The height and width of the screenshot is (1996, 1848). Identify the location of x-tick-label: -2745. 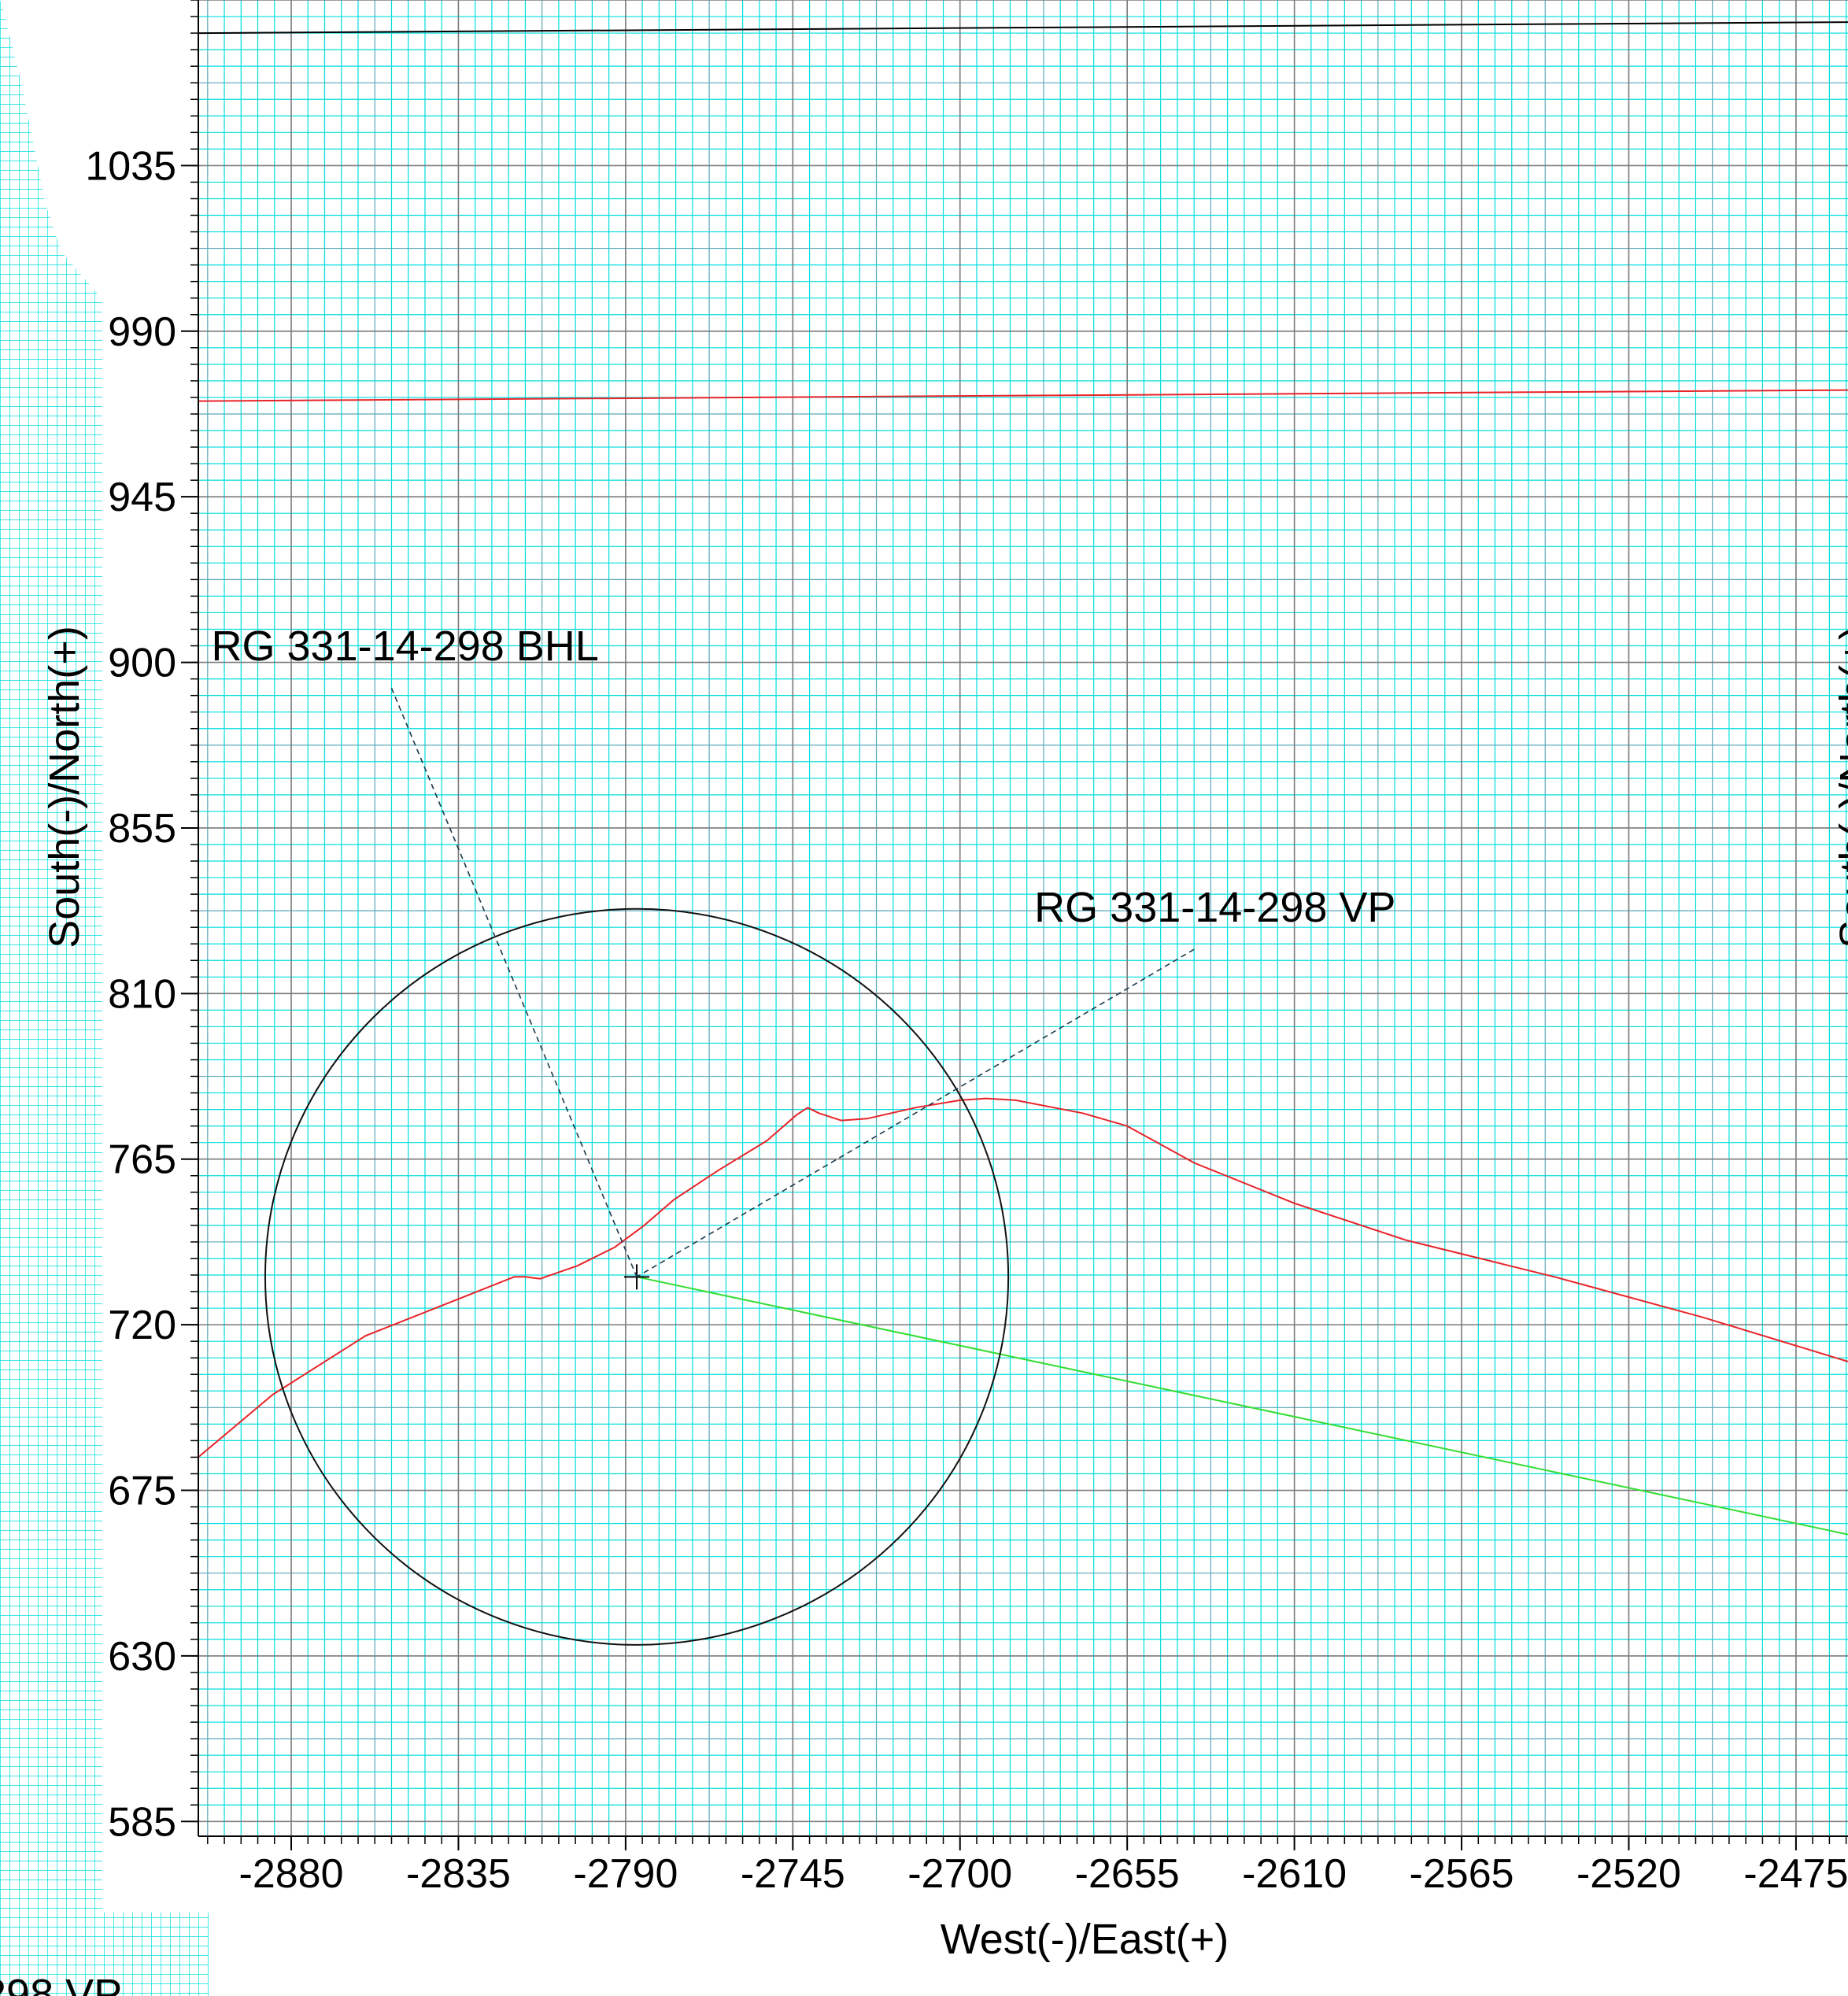
(793, 1874).